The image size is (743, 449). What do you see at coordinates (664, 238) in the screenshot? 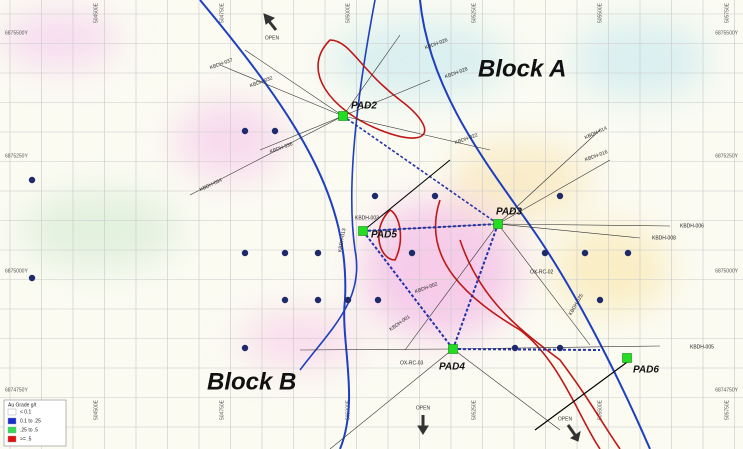
I see `drill-hole-label: KBDH-008` at bounding box center [664, 238].